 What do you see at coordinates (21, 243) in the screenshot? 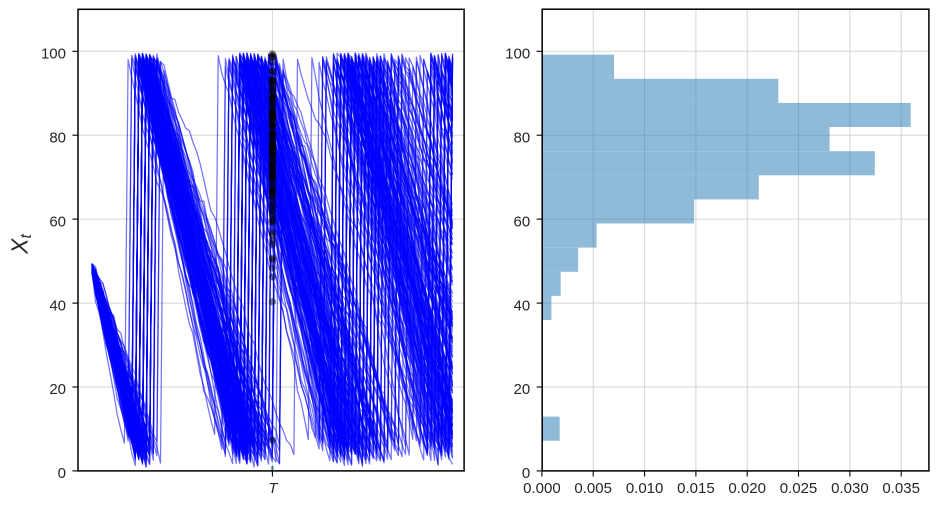
I see `svg-text: Xt` at bounding box center [21, 243].